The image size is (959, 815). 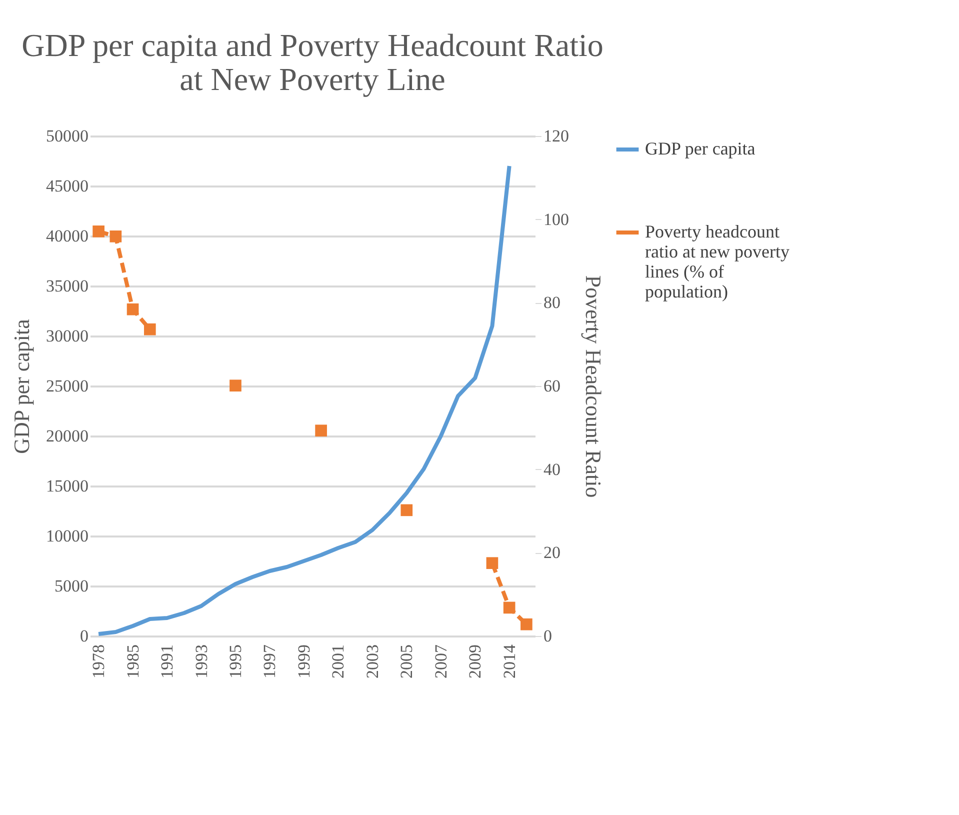 I want to click on y-tick-label: 30000, so click(x=67, y=336).